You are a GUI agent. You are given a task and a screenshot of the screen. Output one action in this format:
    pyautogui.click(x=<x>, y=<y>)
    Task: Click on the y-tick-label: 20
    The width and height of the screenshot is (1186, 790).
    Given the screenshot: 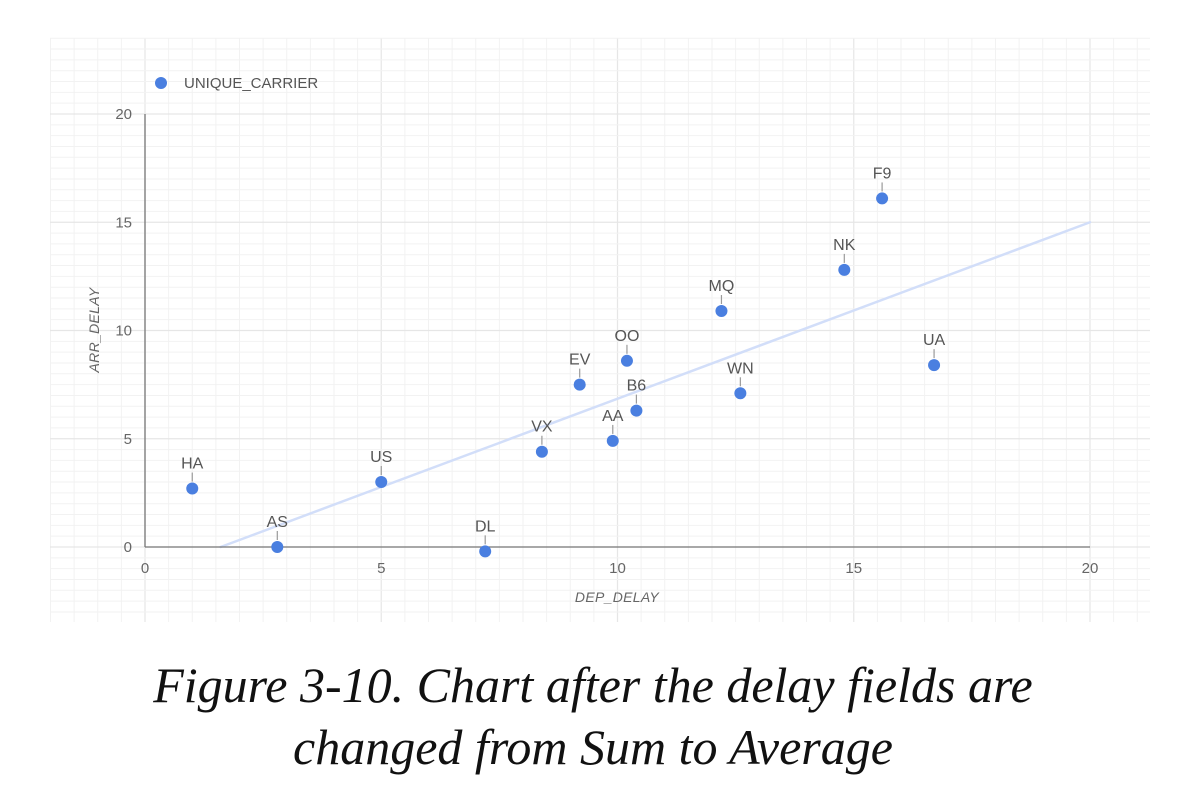 What is the action you would take?
    pyautogui.click(x=123, y=114)
    